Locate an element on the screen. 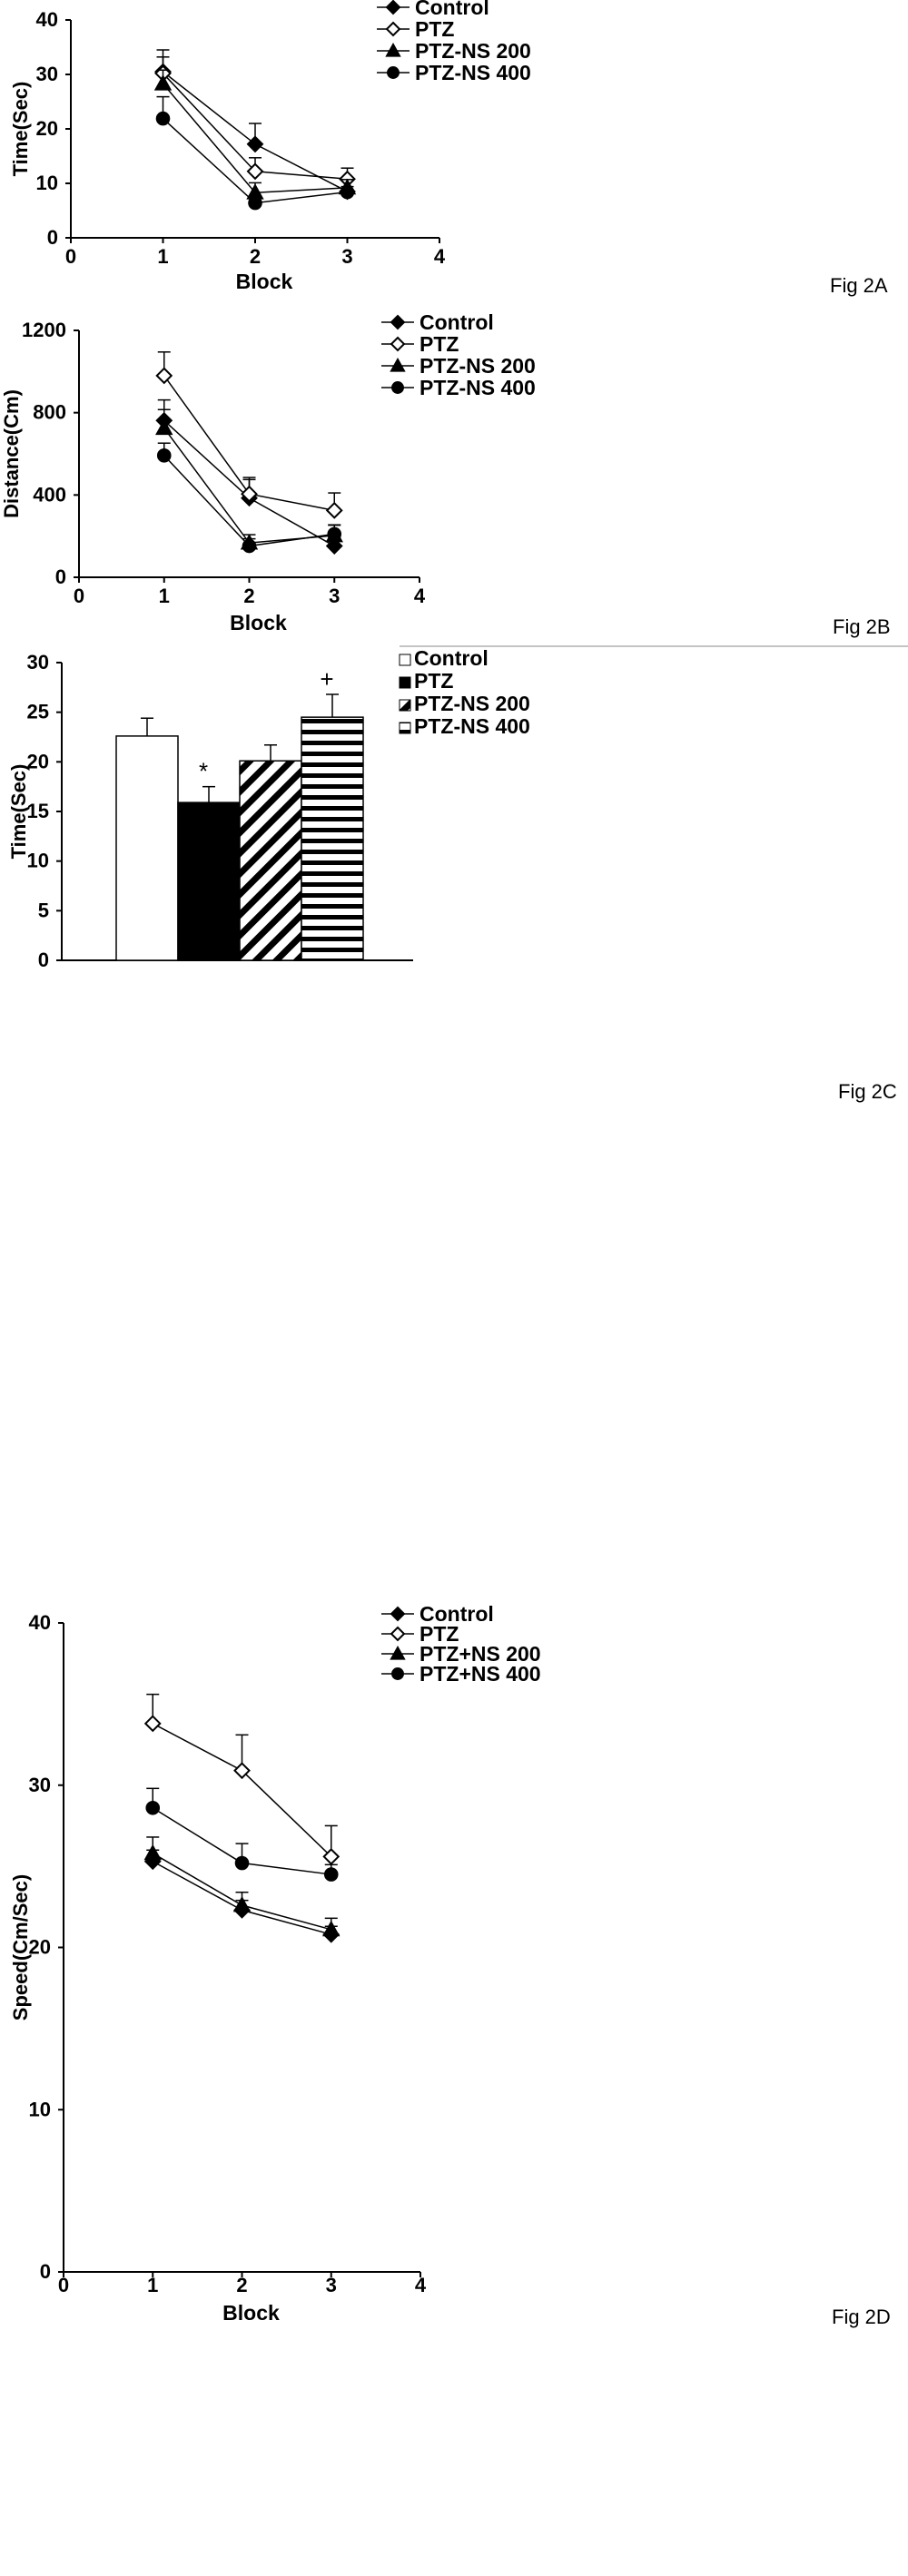 The image size is (908, 2576). y-tick-label: 400 is located at coordinates (49, 494).